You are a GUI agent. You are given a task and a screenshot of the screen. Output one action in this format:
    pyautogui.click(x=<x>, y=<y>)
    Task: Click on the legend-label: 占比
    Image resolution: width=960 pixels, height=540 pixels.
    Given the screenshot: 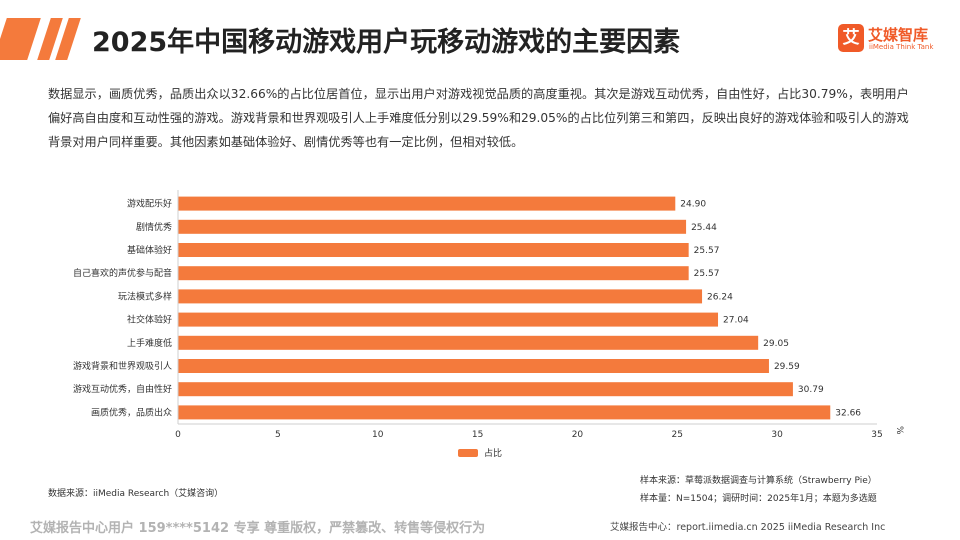 What is the action you would take?
    pyautogui.click(x=493, y=454)
    